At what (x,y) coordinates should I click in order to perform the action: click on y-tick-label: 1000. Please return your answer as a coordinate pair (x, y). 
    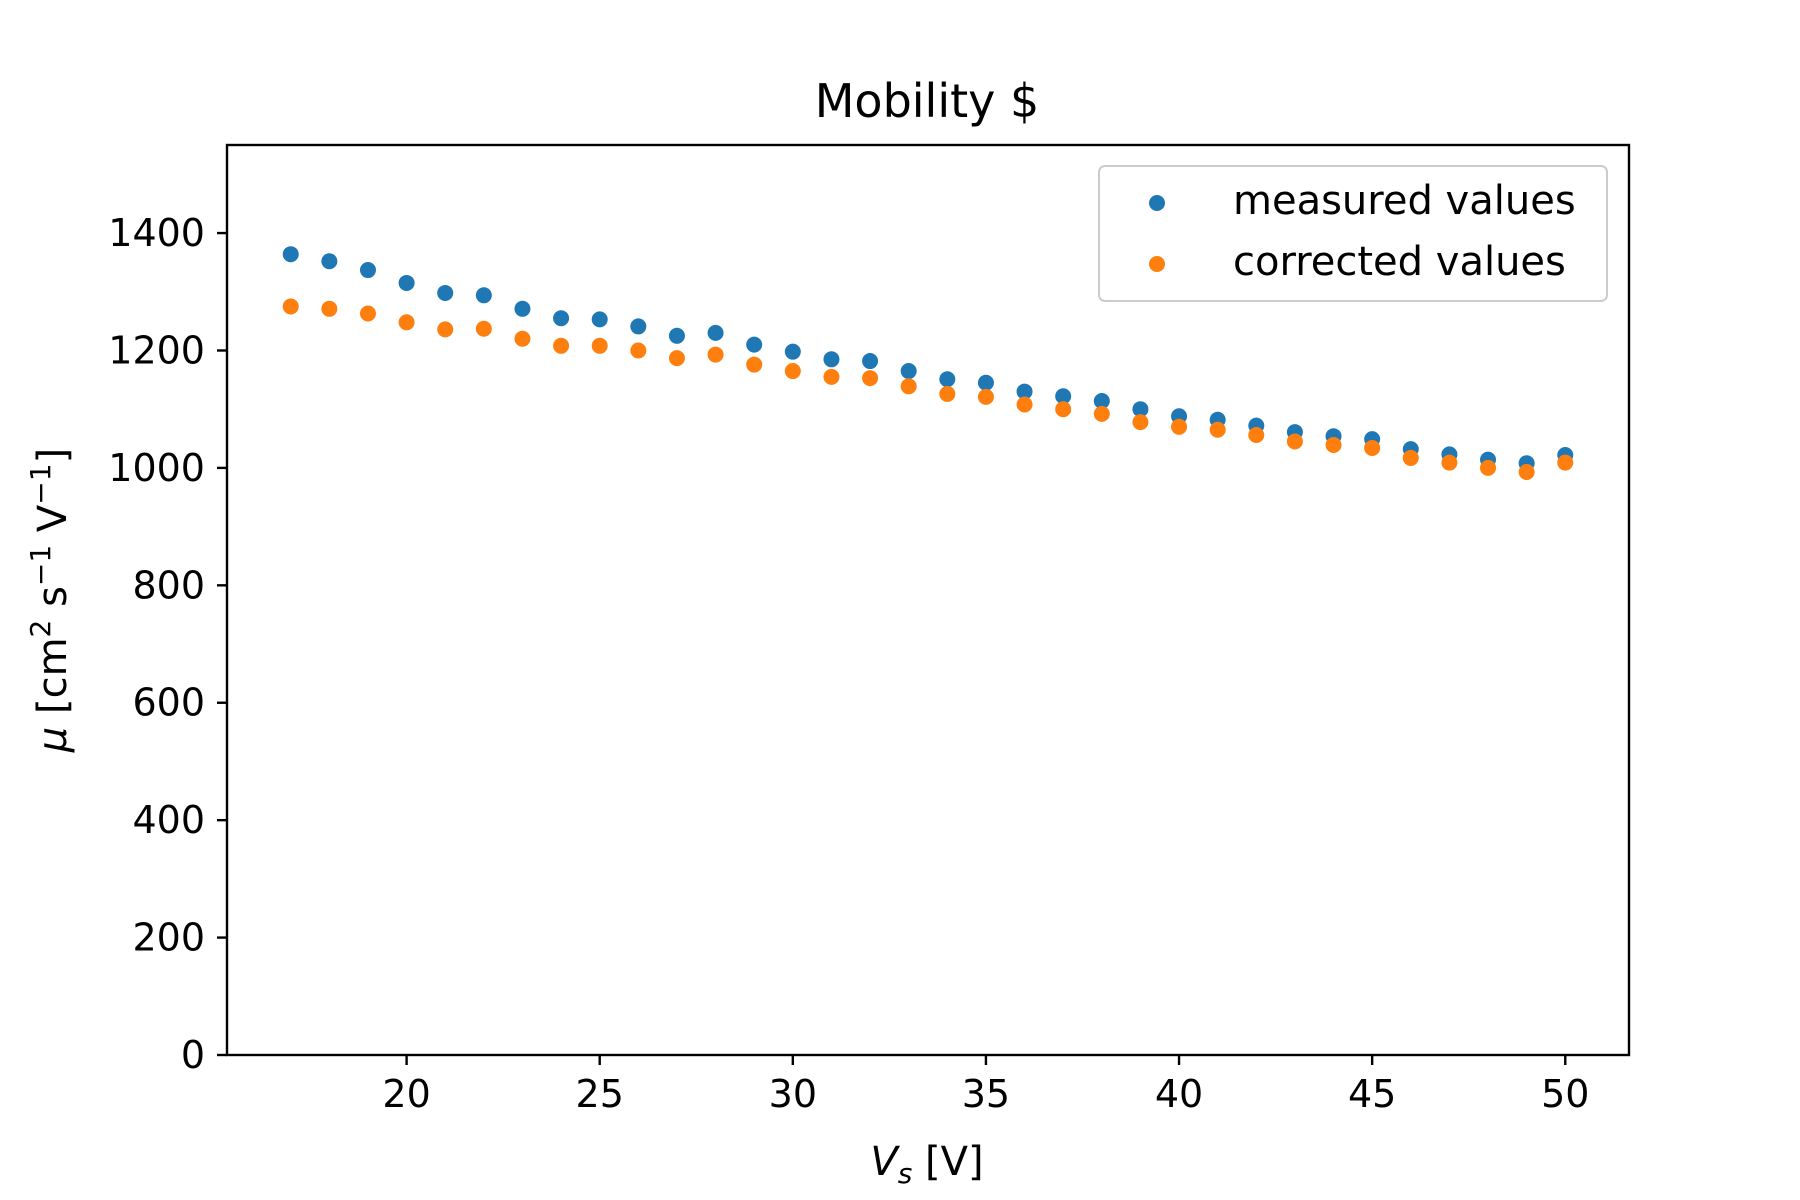
    Looking at the image, I should click on (156, 468).